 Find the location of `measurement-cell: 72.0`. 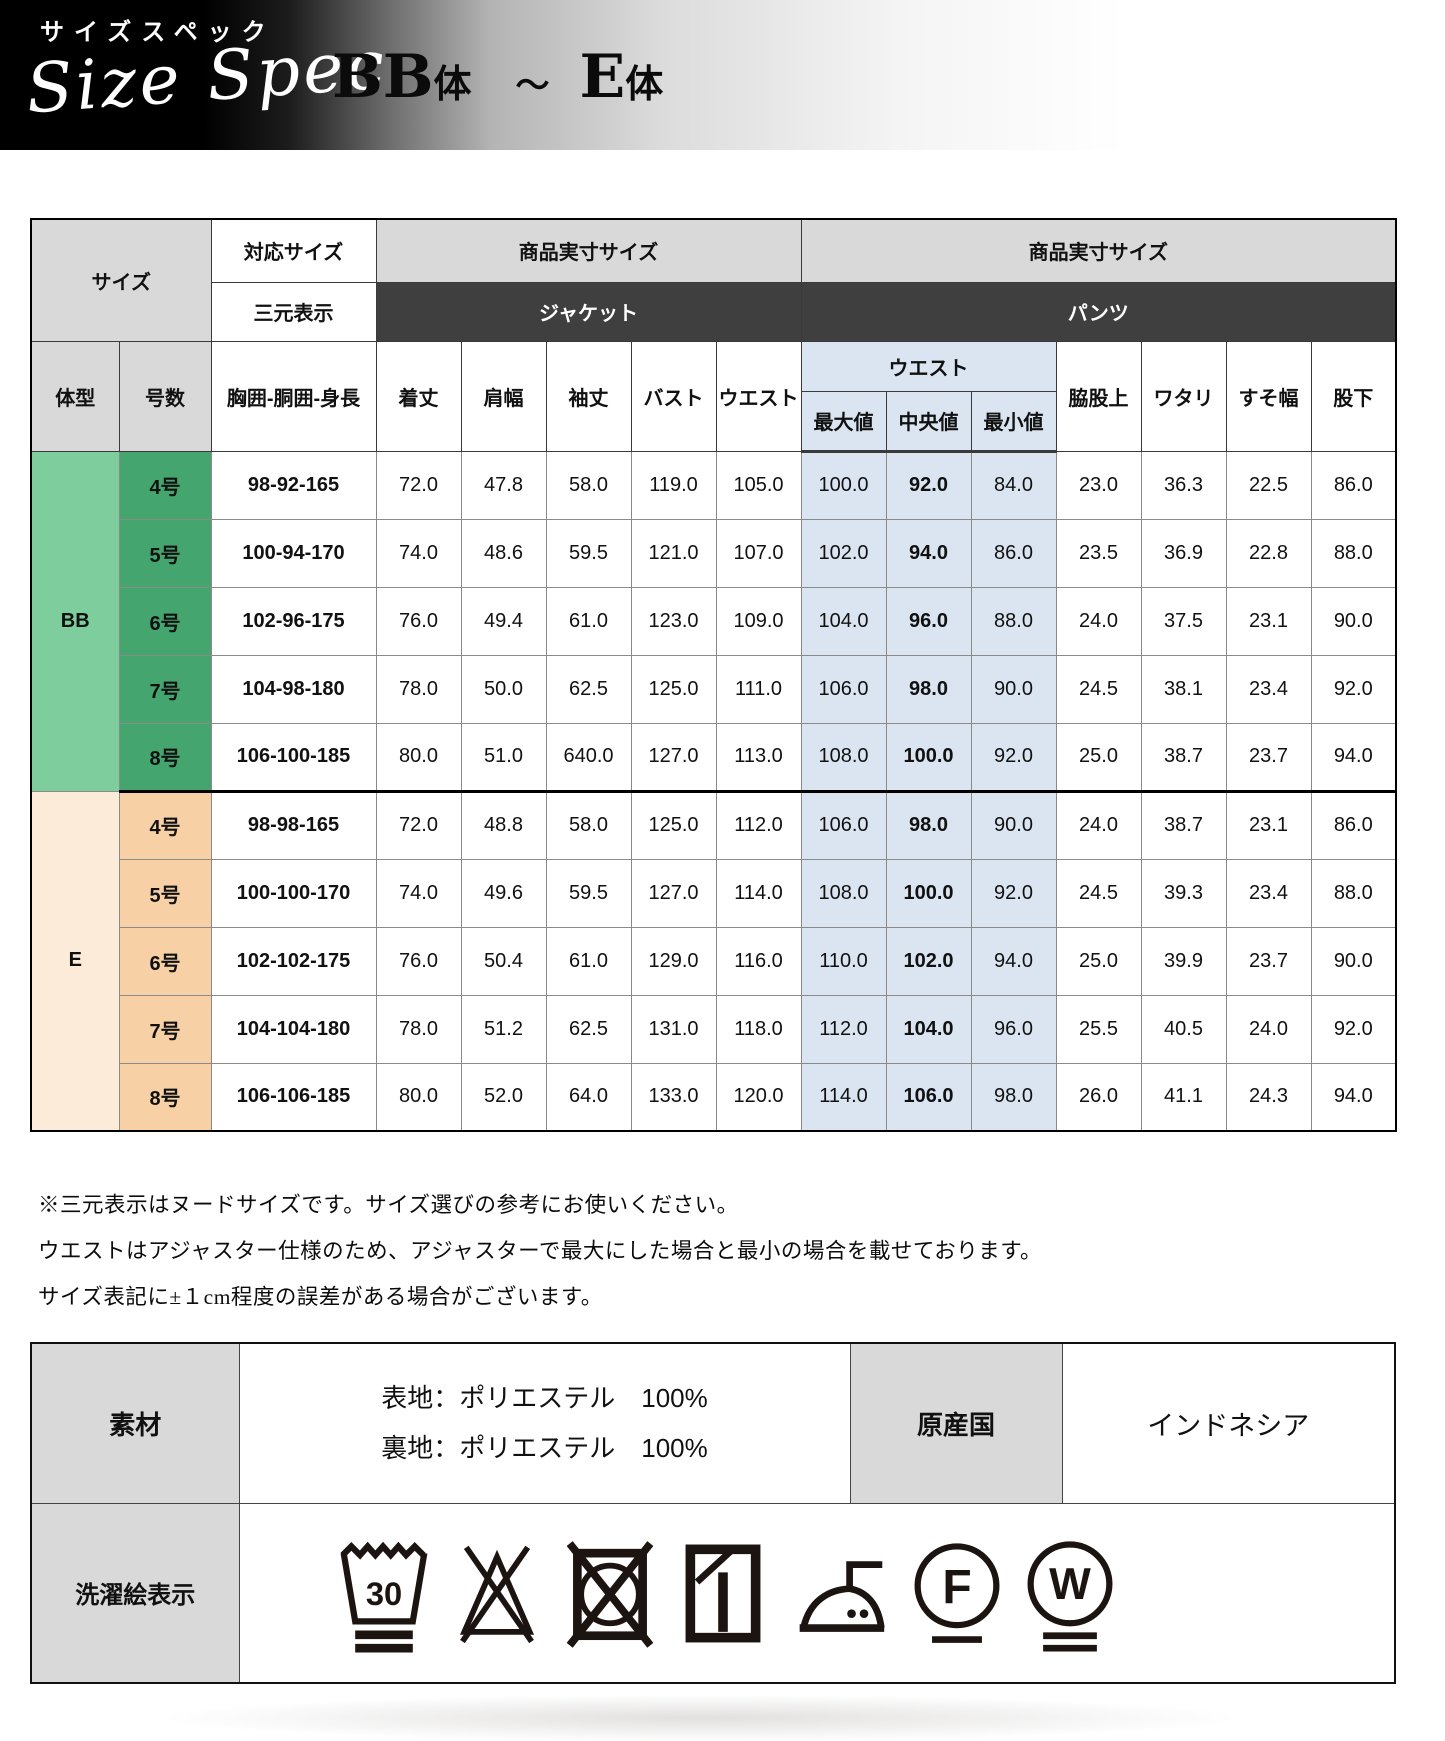

measurement-cell: 72.0 is located at coordinates (418, 825).